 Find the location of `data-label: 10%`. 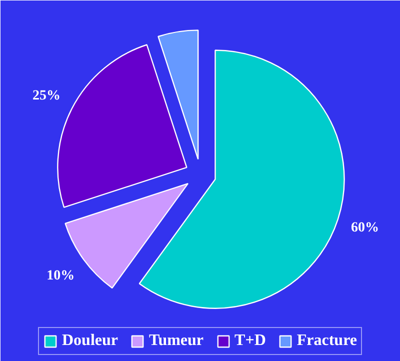

data-label: 10% is located at coordinates (60, 276).